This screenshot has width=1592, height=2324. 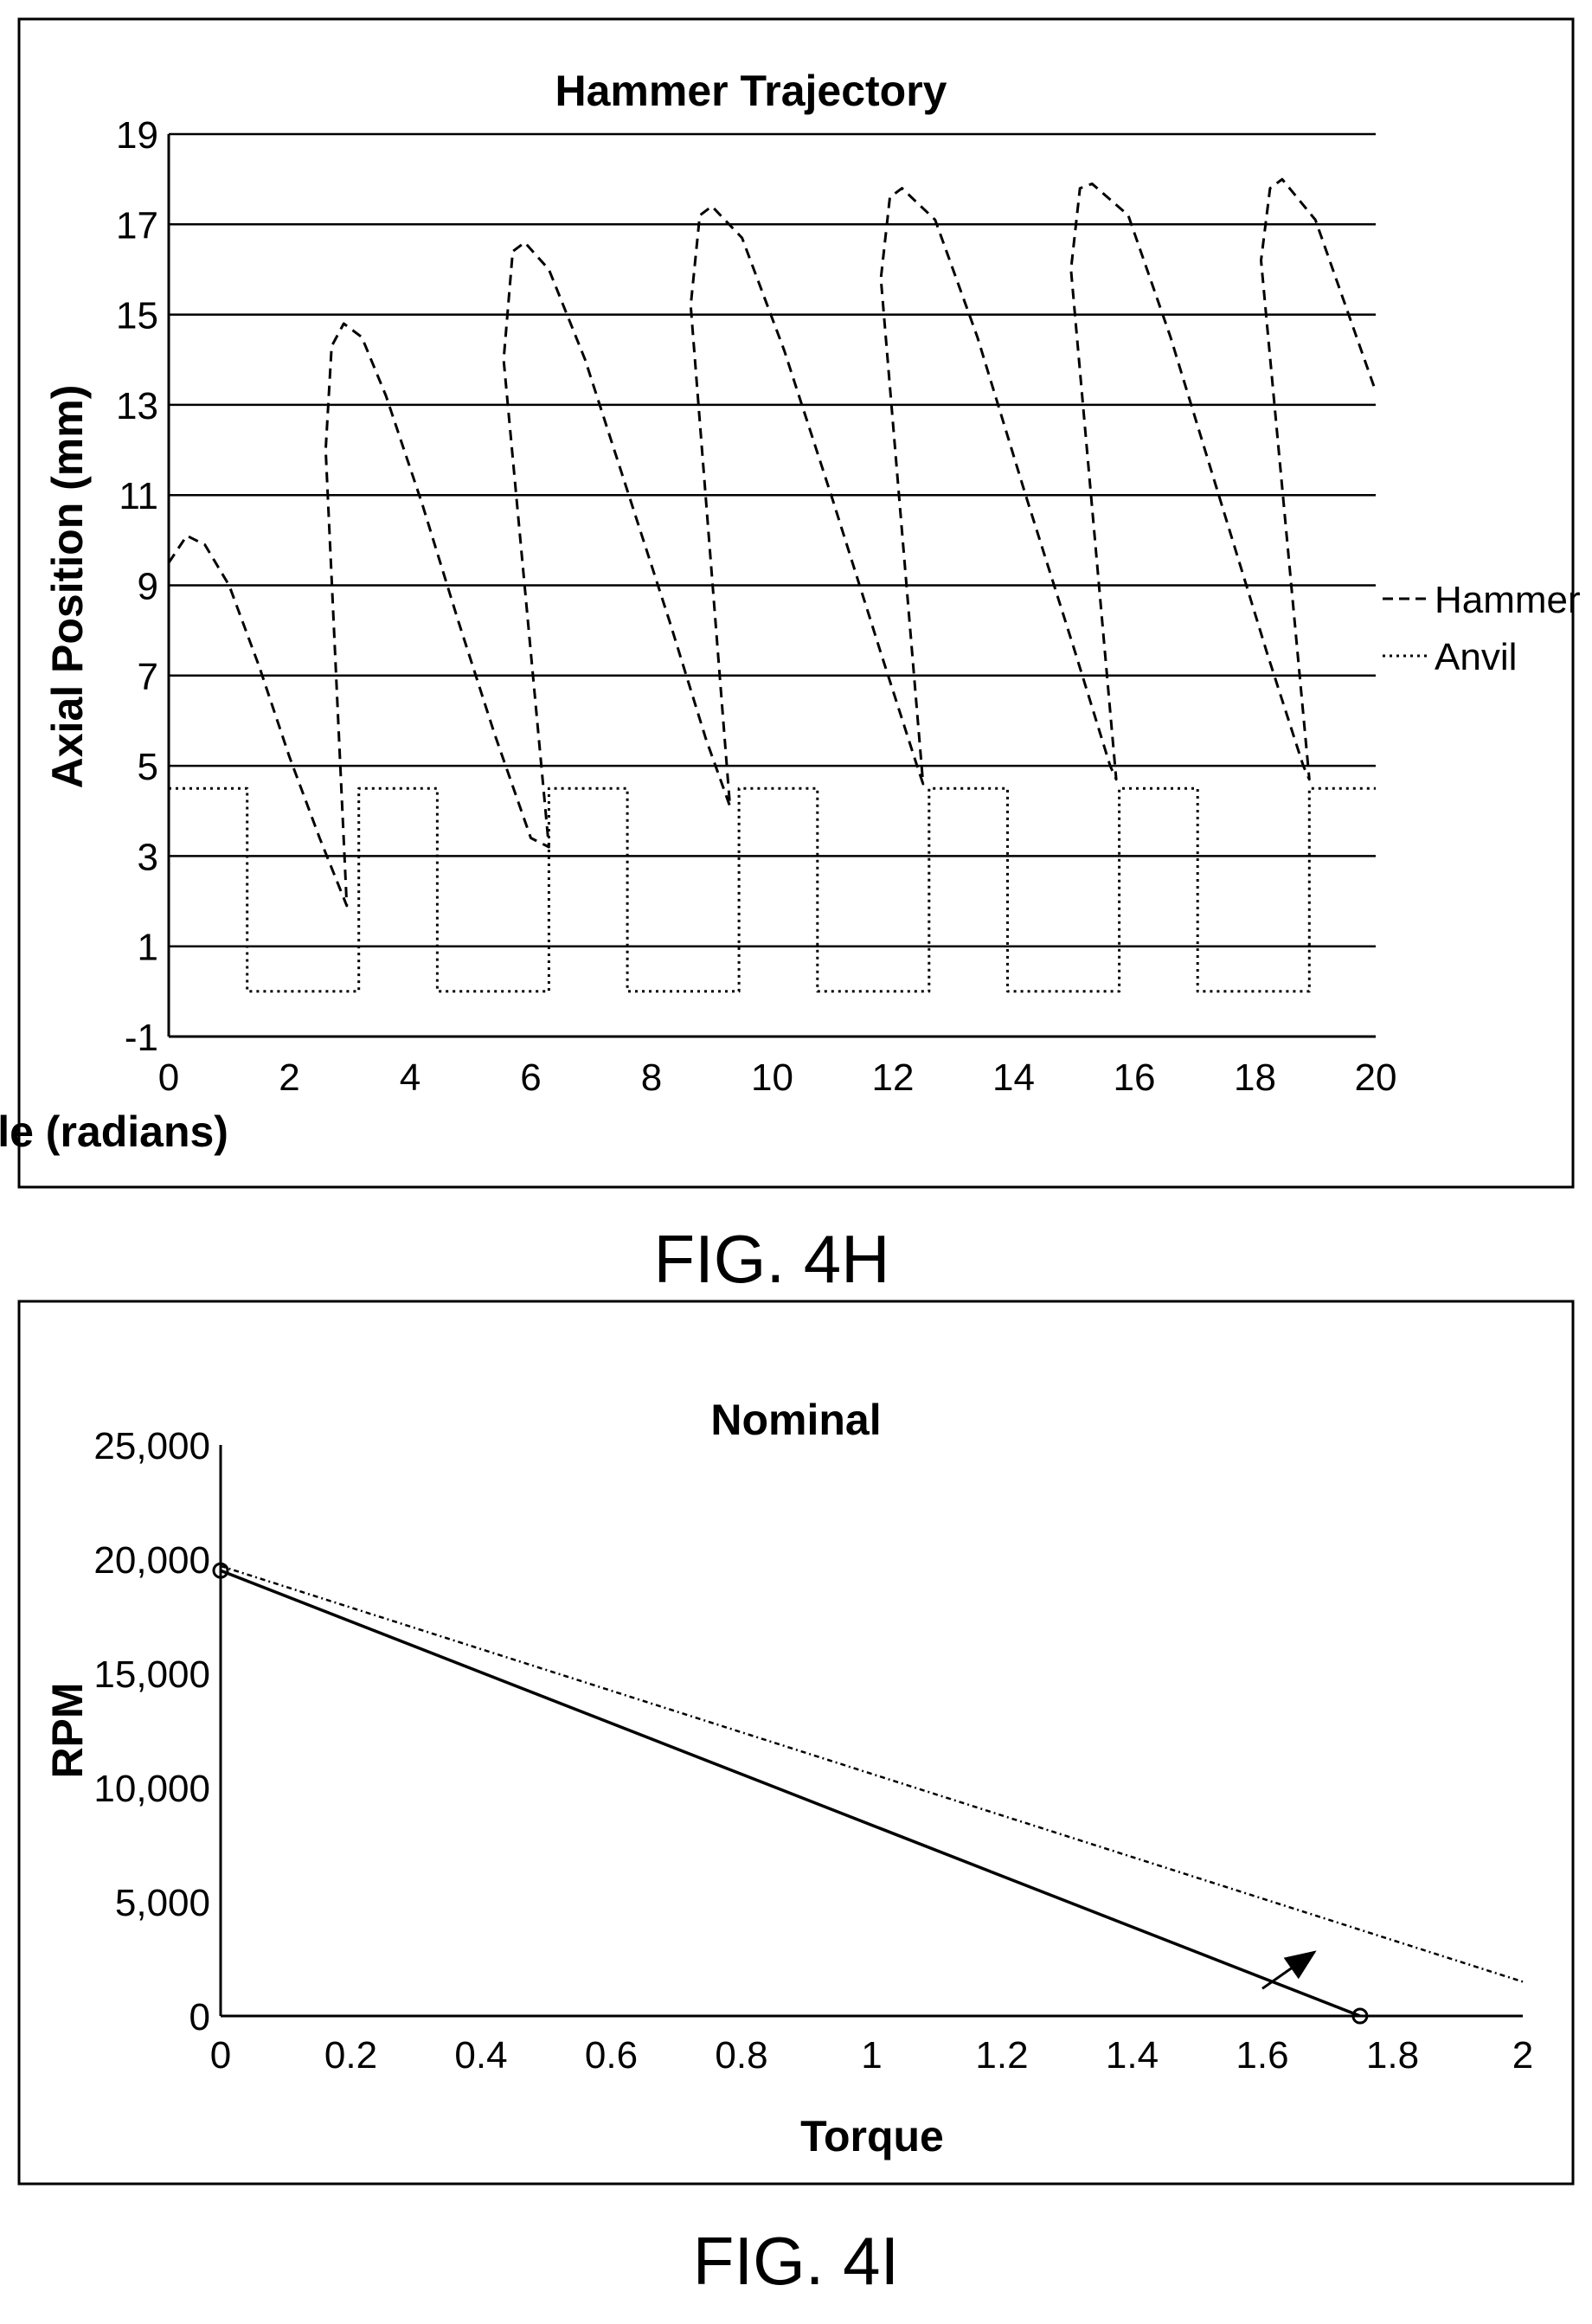 I want to click on y-tick-label: 0, so click(x=199, y=2017).